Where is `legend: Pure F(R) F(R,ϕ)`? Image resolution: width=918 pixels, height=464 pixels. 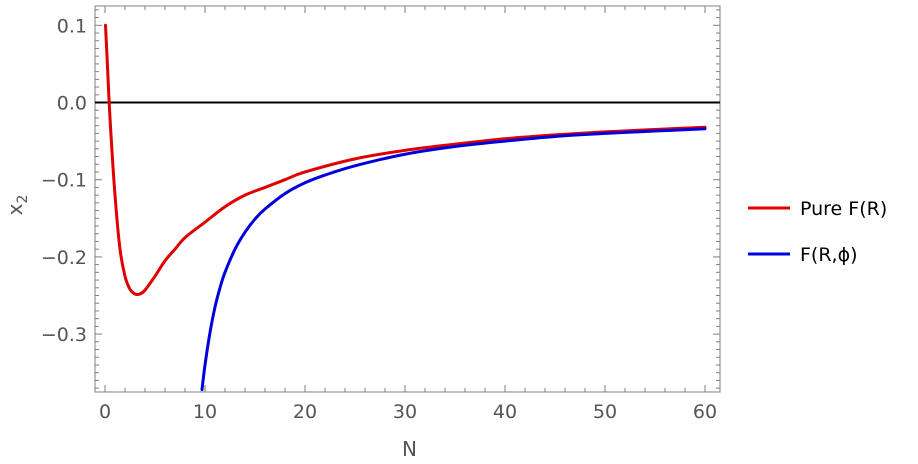 legend: Pure F(R) F(R,ϕ) is located at coordinates (817, 232).